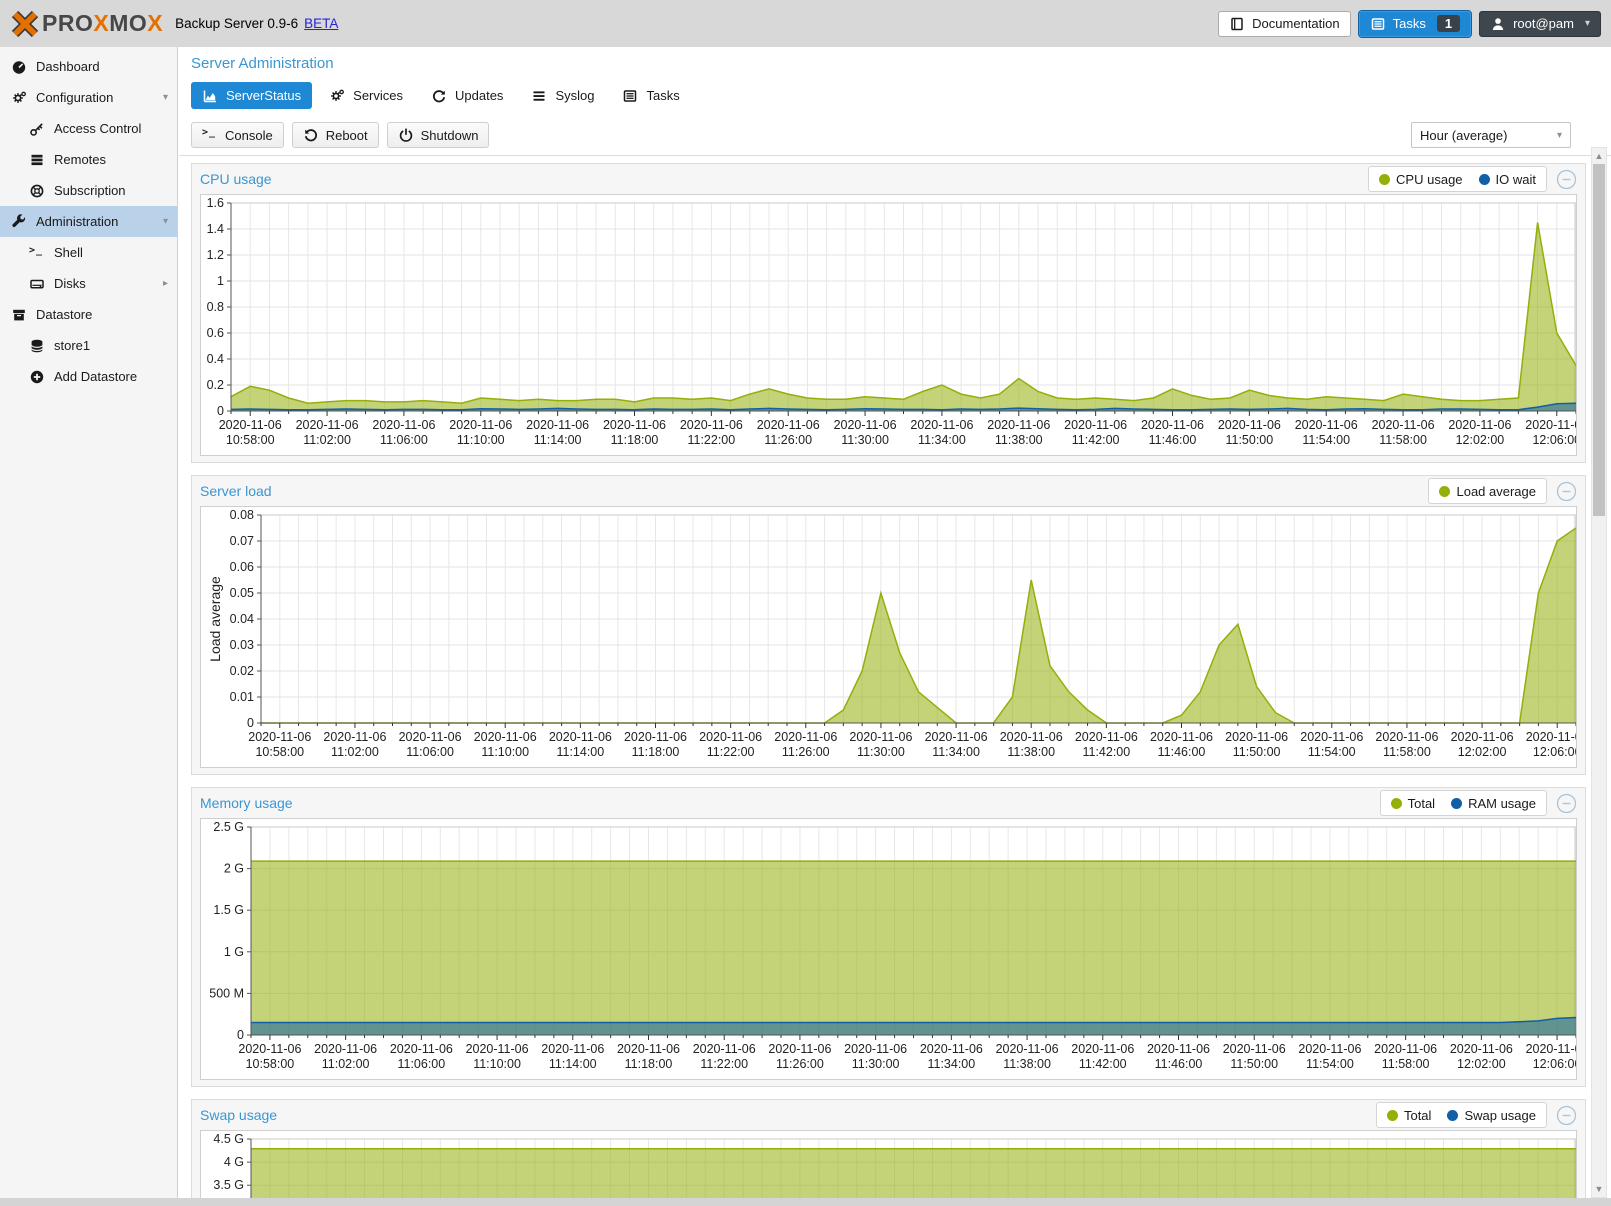  Describe the element at coordinates (366, 95) in the screenshot. I see `tab-services: Services` at that location.